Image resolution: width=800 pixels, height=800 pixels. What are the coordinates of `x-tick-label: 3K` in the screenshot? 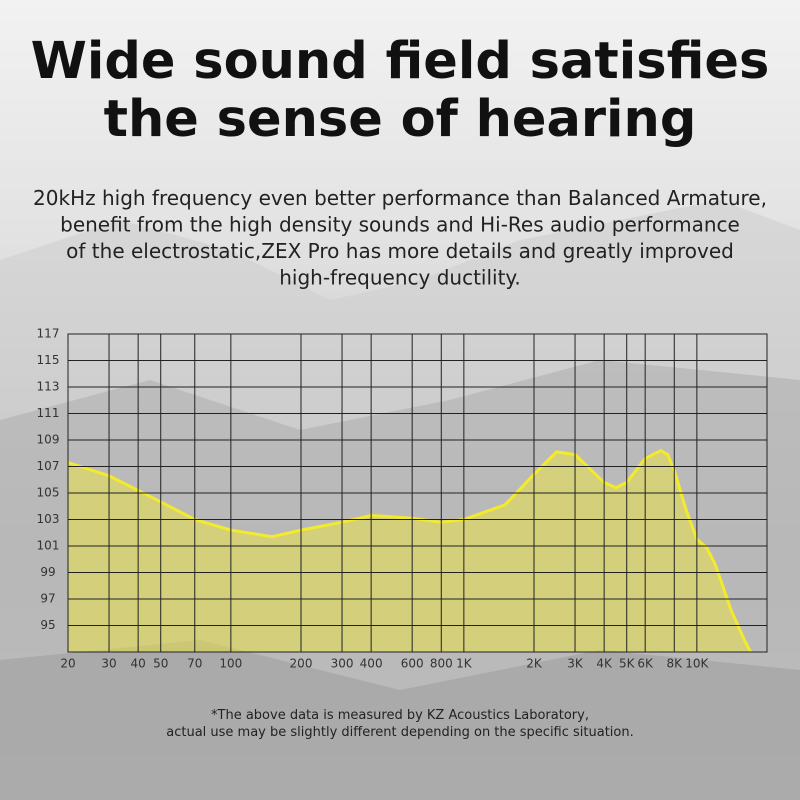 It's located at (575, 664).